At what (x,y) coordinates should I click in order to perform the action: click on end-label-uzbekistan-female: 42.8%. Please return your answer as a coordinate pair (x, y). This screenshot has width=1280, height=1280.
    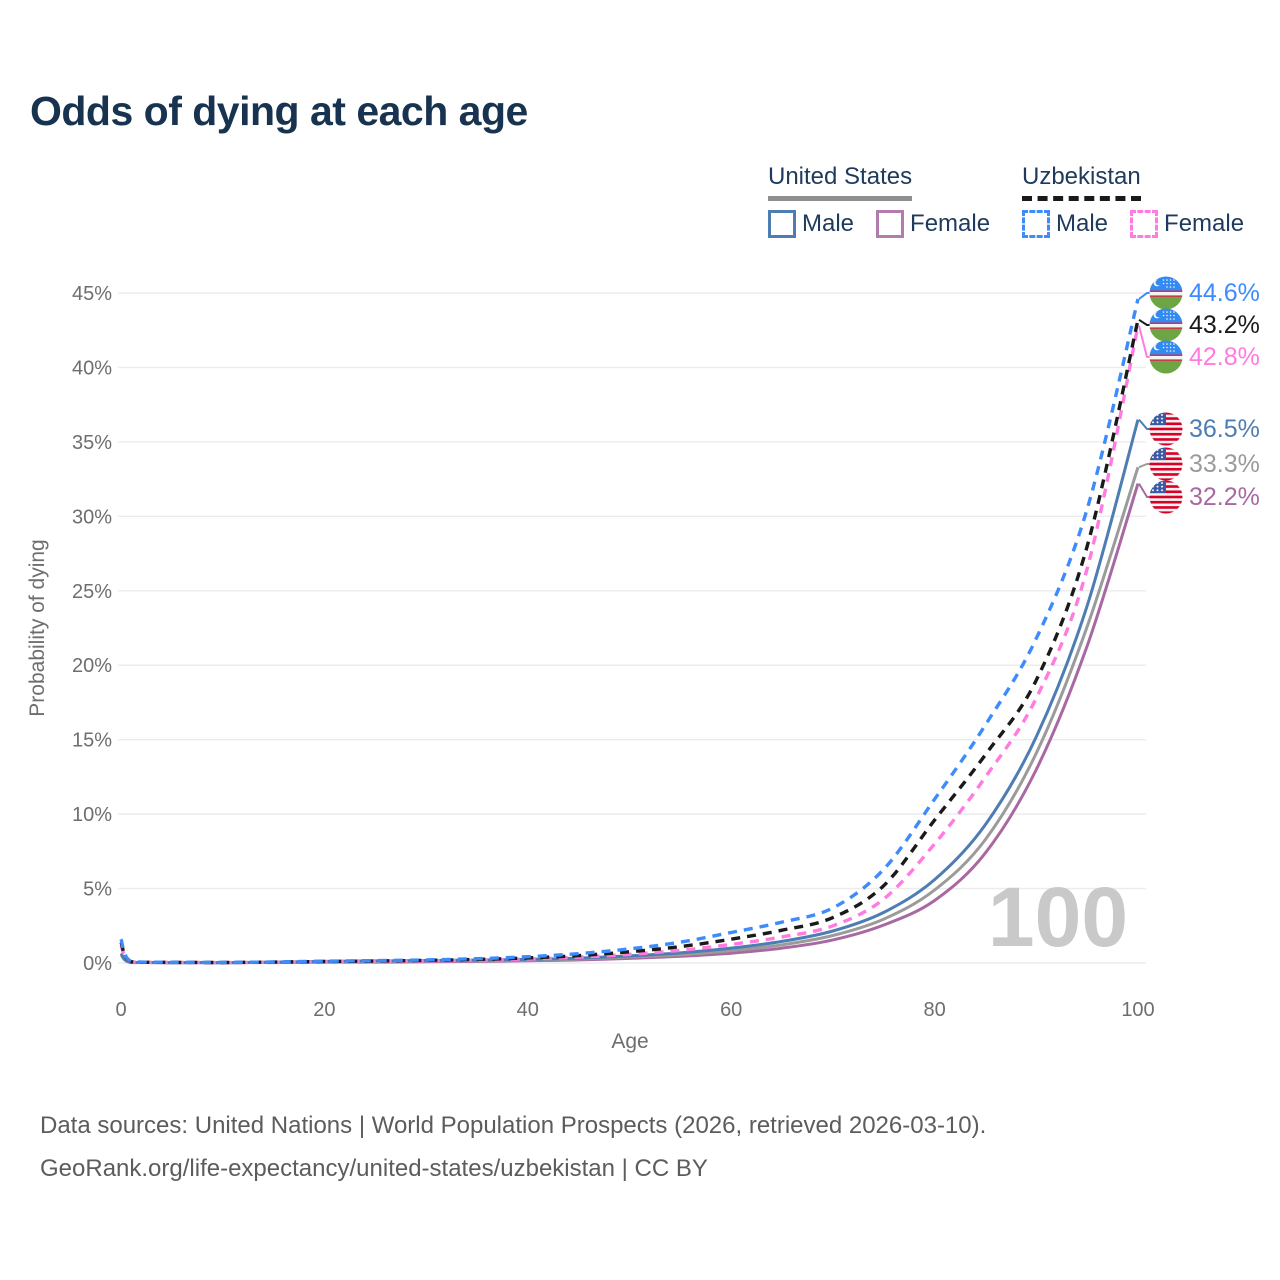
    Looking at the image, I should click on (1204, 357).